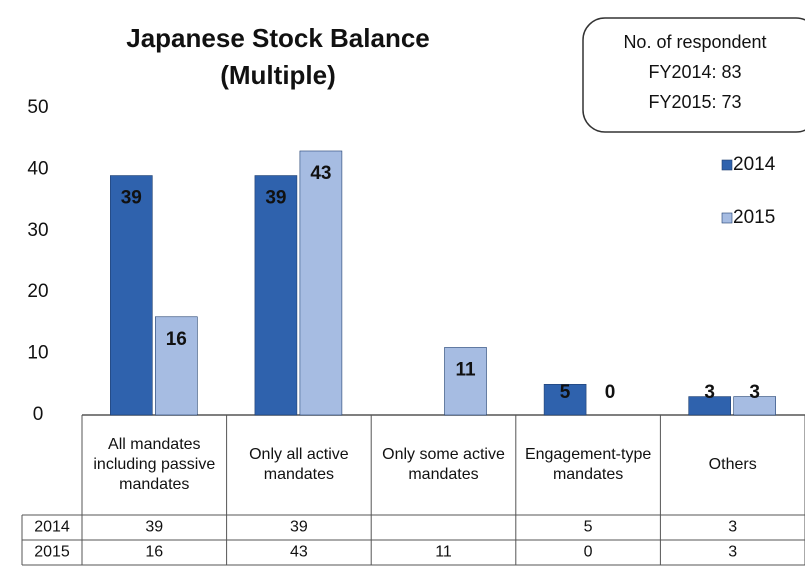 The image size is (805, 574). What do you see at coordinates (694, 72) in the screenshot?
I see `note-line: FY2014: 83` at bounding box center [694, 72].